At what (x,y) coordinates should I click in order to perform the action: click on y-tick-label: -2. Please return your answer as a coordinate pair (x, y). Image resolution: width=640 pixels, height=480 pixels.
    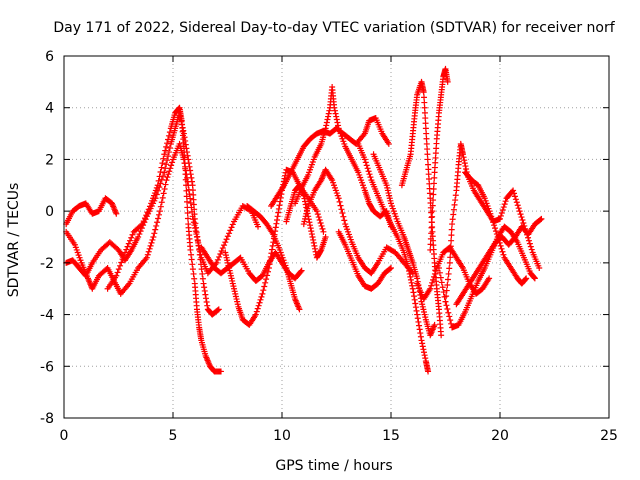
    Looking at the image, I should click on (47, 264).